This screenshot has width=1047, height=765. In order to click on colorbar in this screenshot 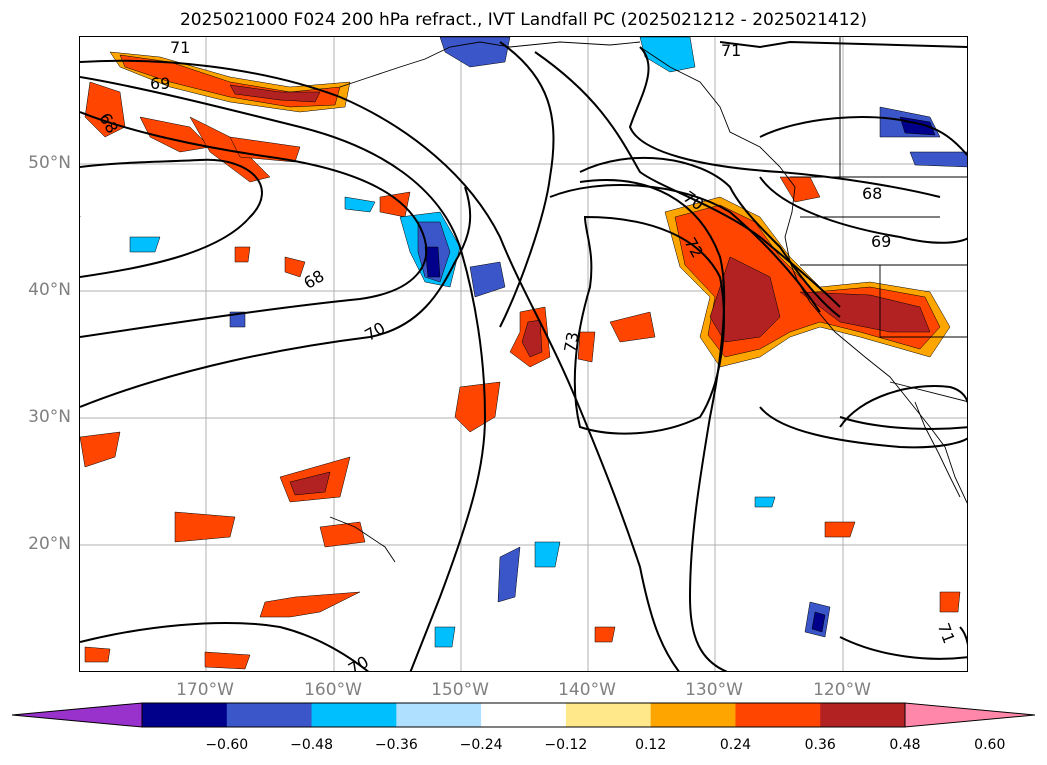, I will do `click(523, 715)`.